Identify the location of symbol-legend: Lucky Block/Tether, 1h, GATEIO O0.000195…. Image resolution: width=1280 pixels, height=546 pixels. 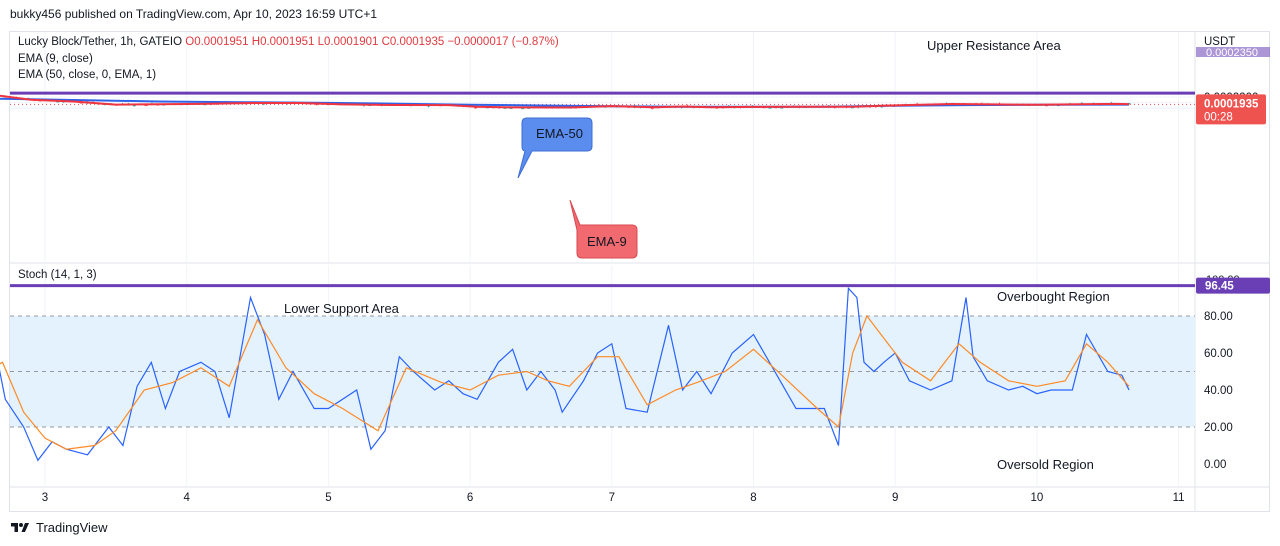
(288, 42).